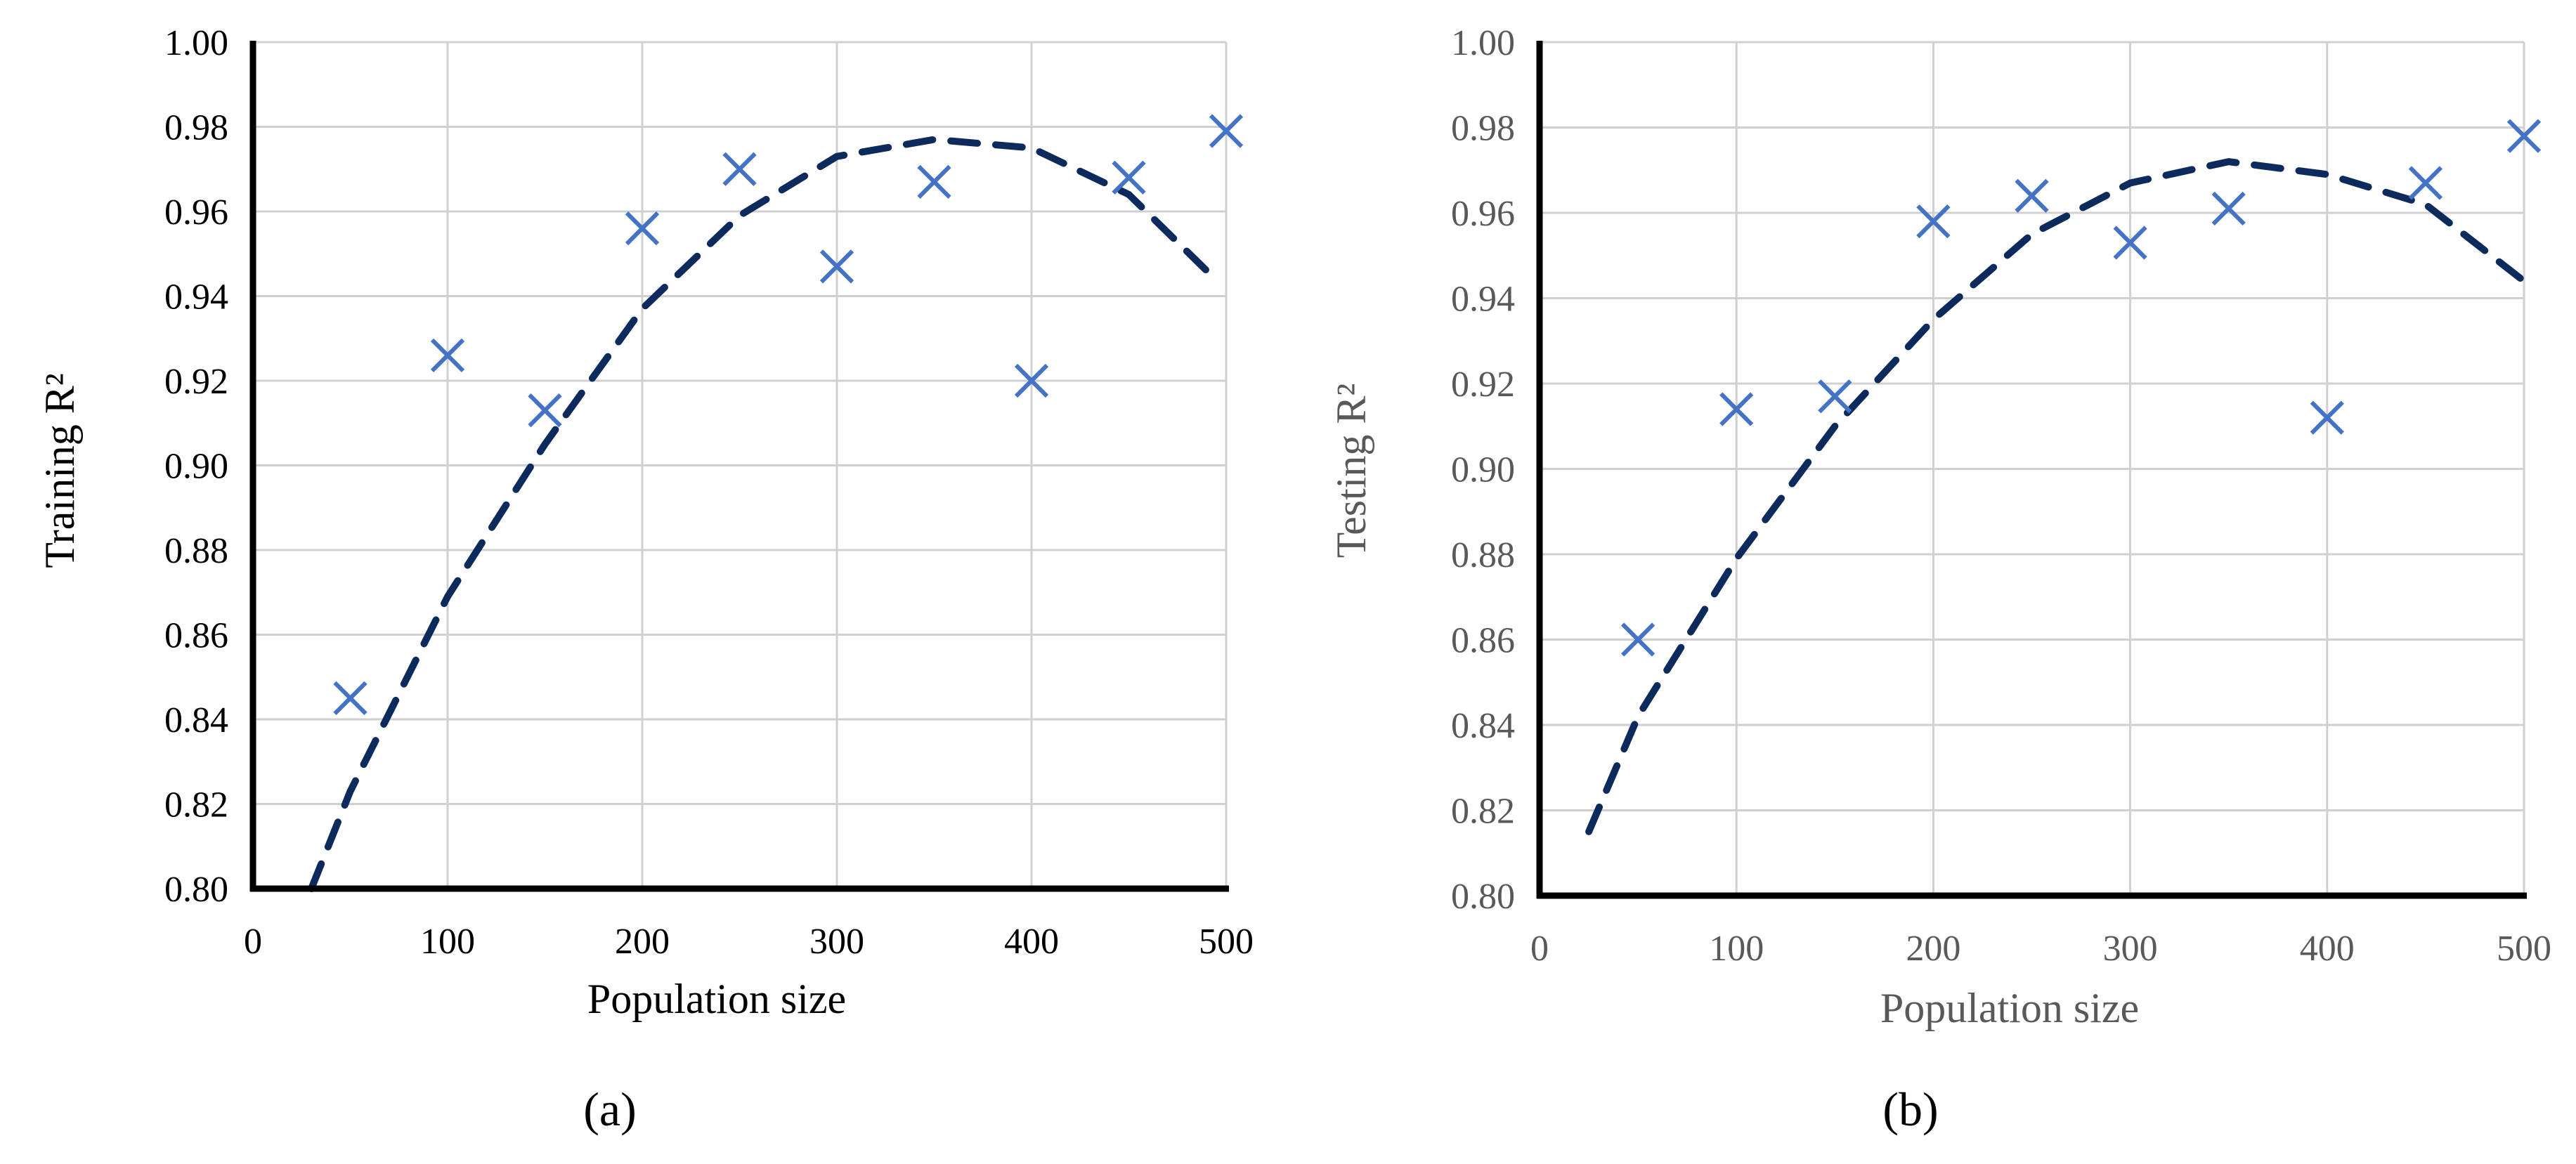 The width and height of the screenshot is (2576, 1164). Describe the element at coordinates (1351, 471) in the screenshot. I see `y-axis-title: Testing R²` at that location.